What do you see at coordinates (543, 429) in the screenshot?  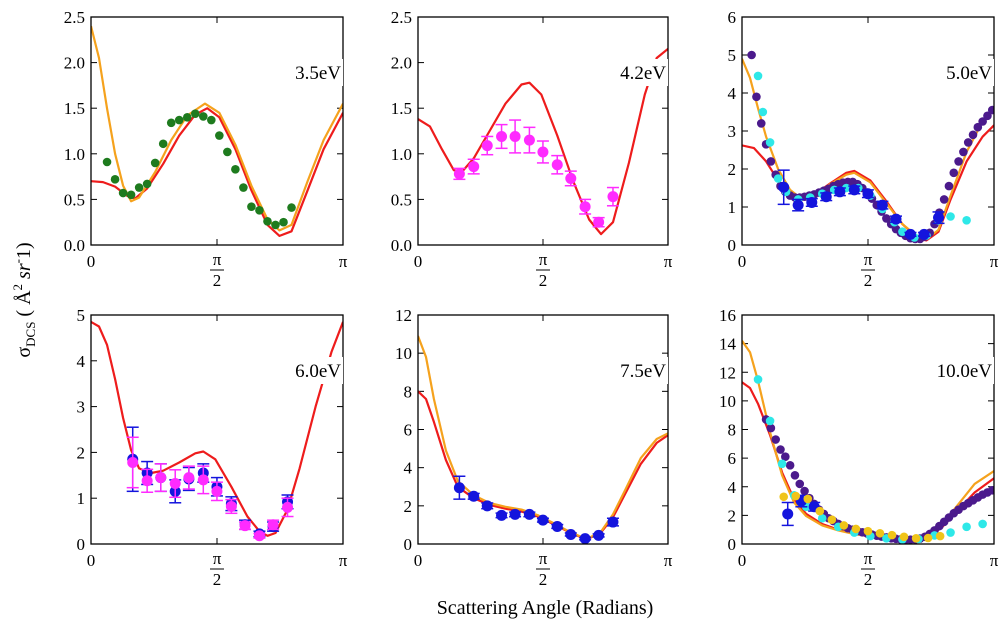 I see `panel-frame` at bounding box center [543, 429].